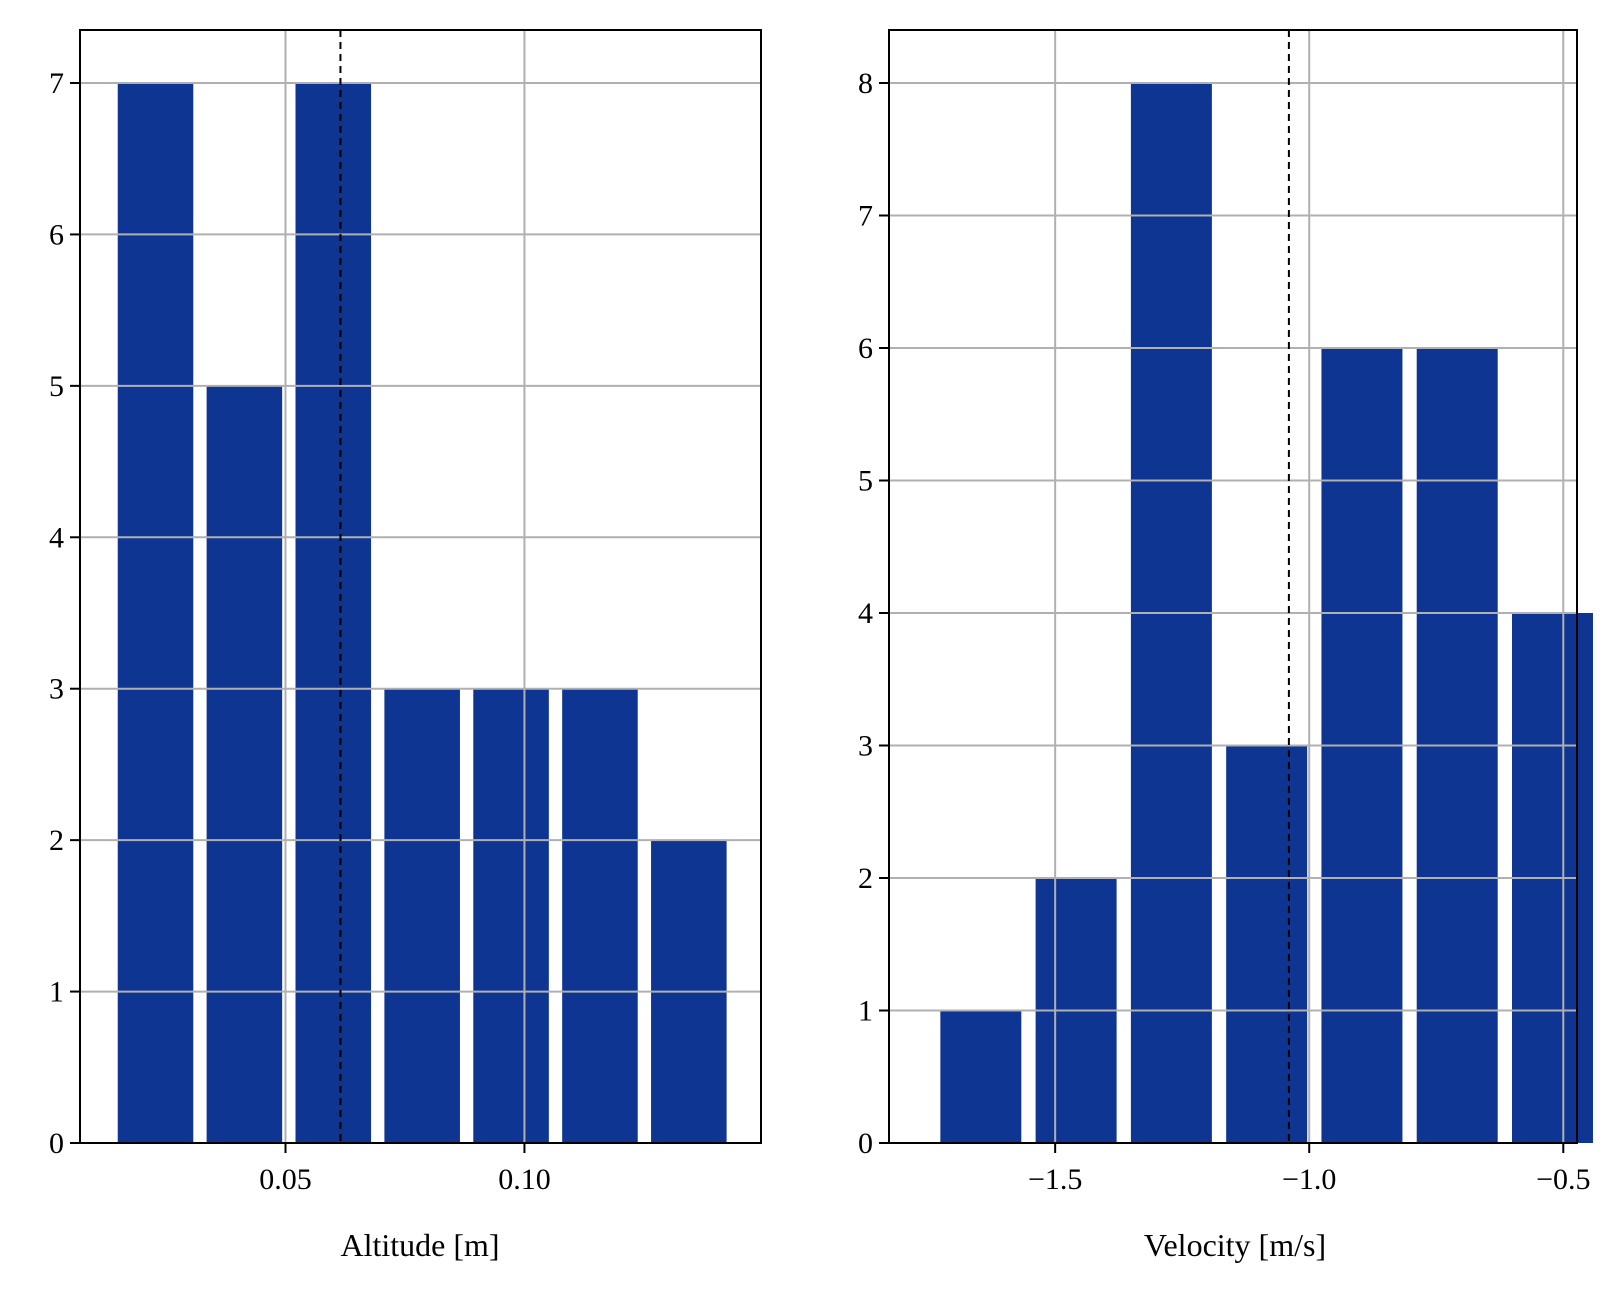 This screenshot has height=1290, width=1622. Describe the element at coordinates (1235, 1245) in the screenshot. I see `x-axis-label: Velocity [m/s]` at that location.